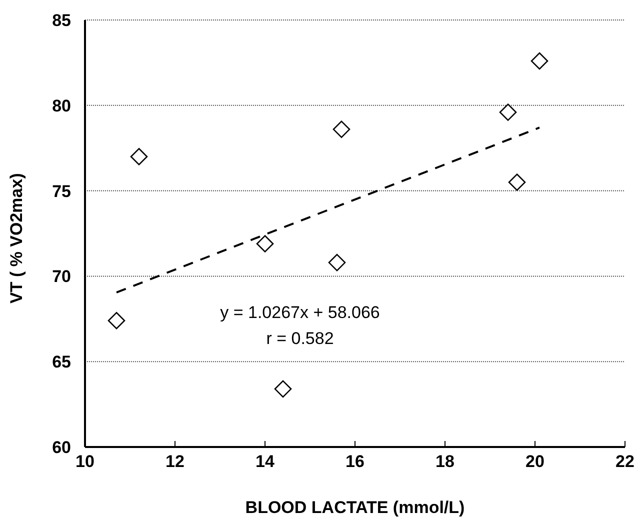 The height and width of the screenshot is (527, 641). What do you see at coordinates (61, 106) in the screenshot?
I see `y-tick-label: 80` at bounding box center [61, 106].